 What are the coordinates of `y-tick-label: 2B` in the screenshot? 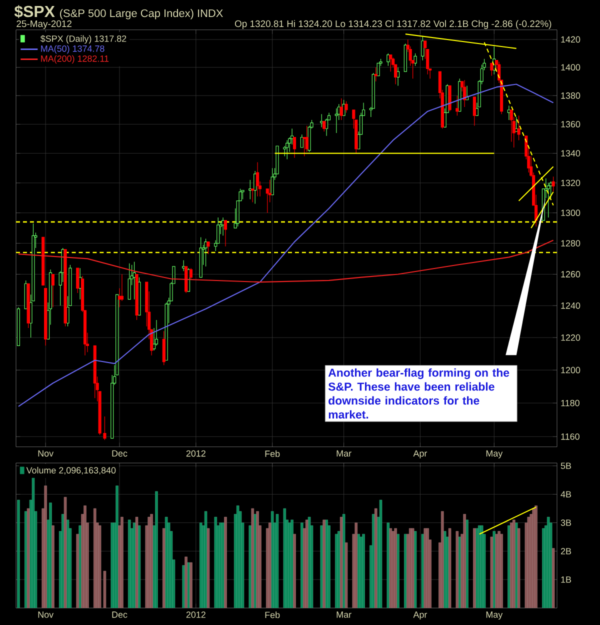 It's located at (566, 551).